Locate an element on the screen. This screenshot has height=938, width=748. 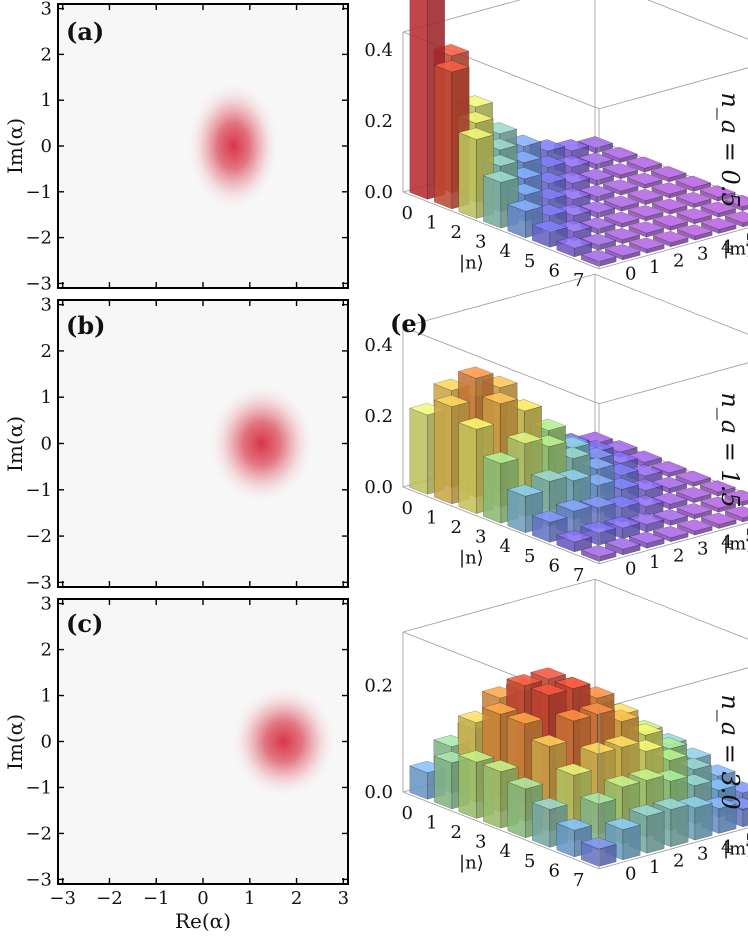
n-tick-label: 3 is located at coordinates (480, 842).